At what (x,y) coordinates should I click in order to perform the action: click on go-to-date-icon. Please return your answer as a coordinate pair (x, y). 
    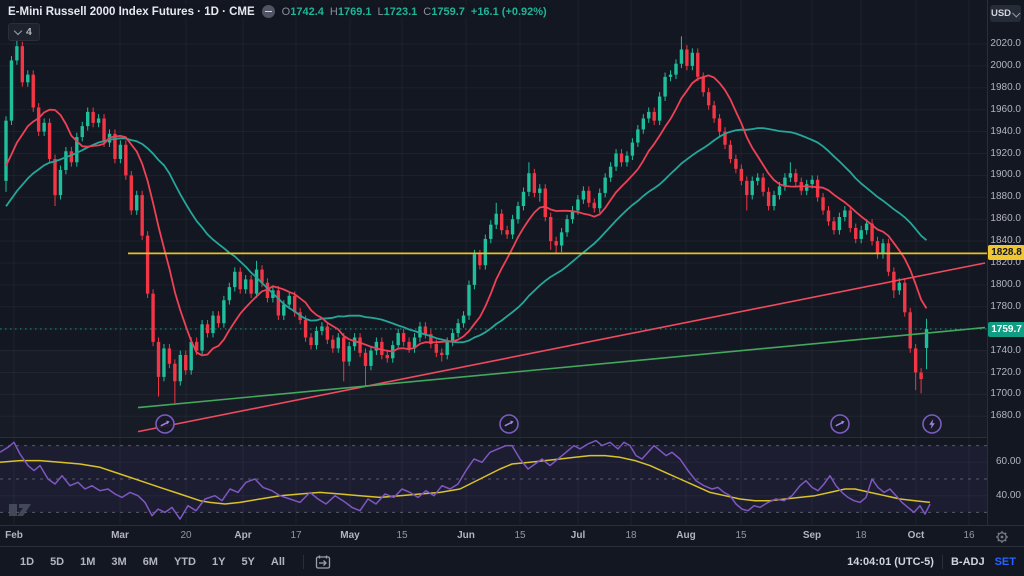
    Looking at the image, I should click on (323, 562).